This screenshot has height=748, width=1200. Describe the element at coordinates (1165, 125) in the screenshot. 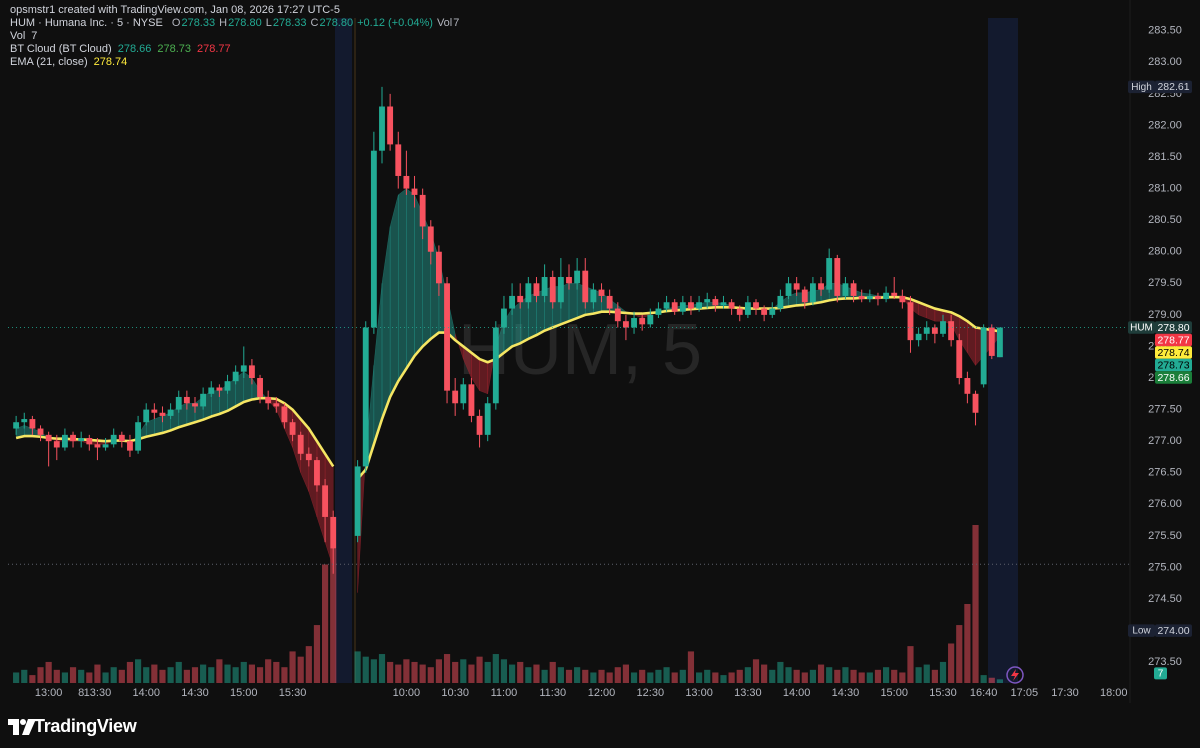

I see `y-tick-label: 282.00` at that location.